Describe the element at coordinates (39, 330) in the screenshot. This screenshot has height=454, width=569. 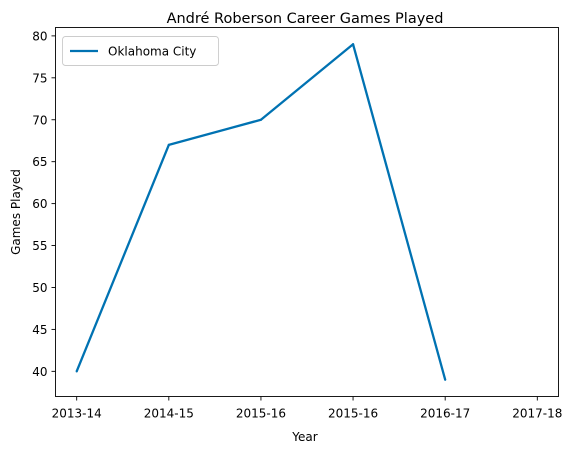
I see `y-tick-label: 45` at that location.